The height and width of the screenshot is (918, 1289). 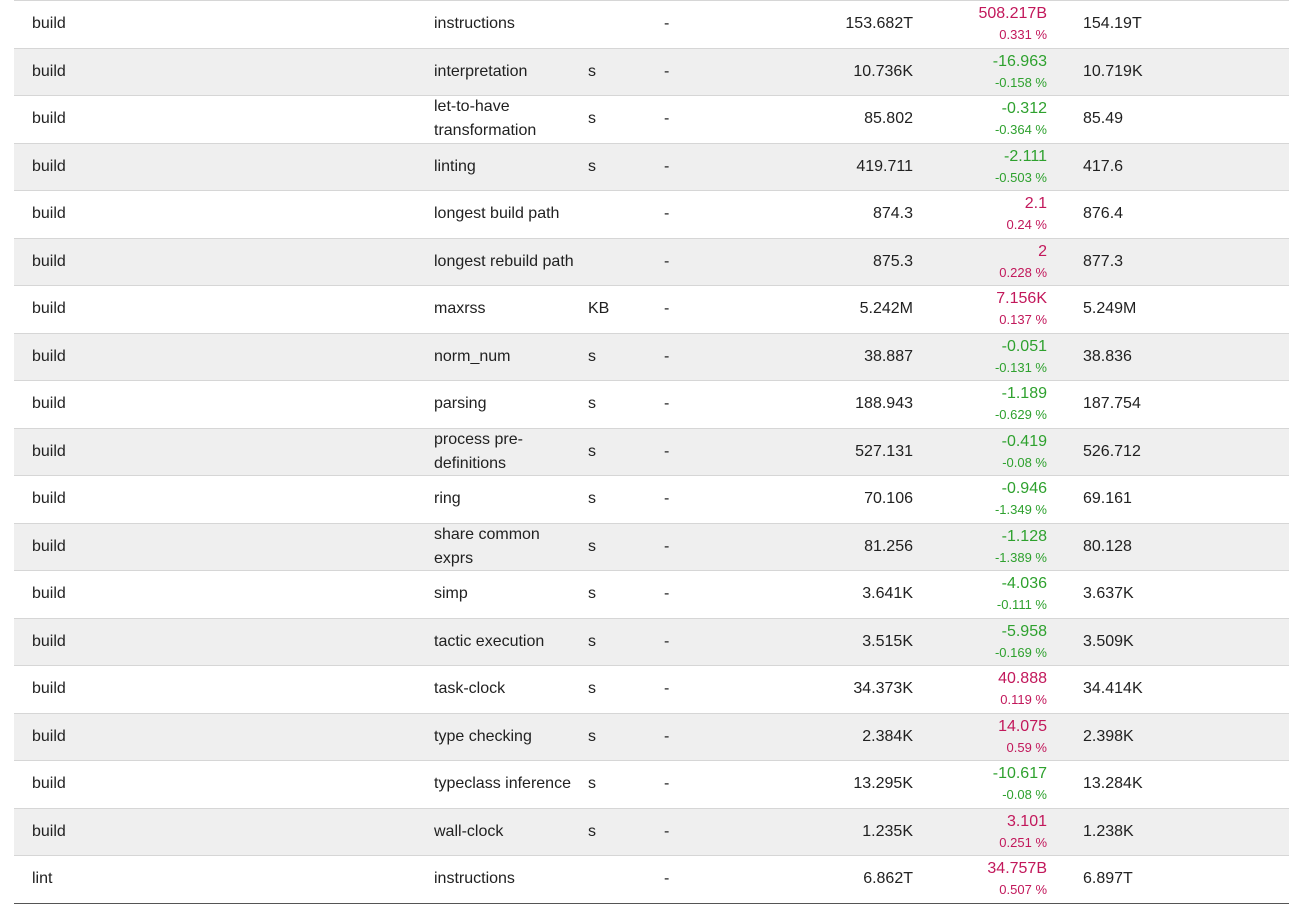 I want to click on diff-cell: 14.075 0.59 %, so click(x=980, y=737).